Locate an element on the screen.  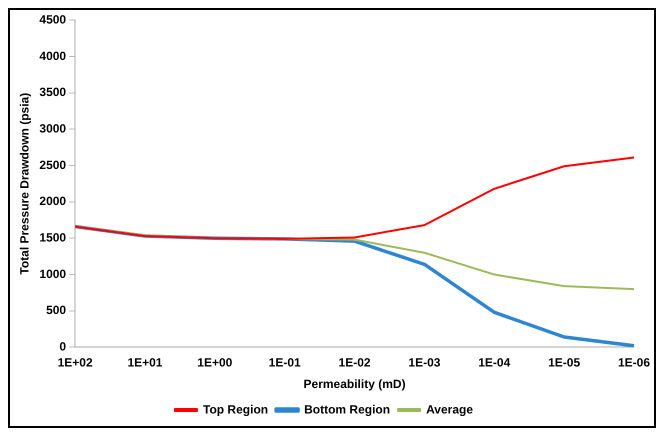
y-tick-label: 2500 is located at coordinates (52, 165).